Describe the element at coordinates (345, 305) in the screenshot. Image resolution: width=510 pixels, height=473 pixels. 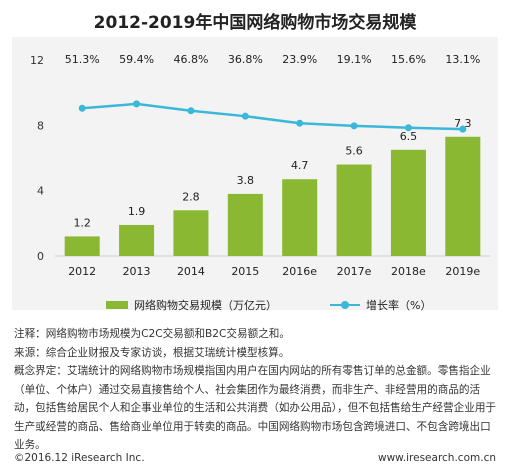
I see `legend-line-swatch` at that location.